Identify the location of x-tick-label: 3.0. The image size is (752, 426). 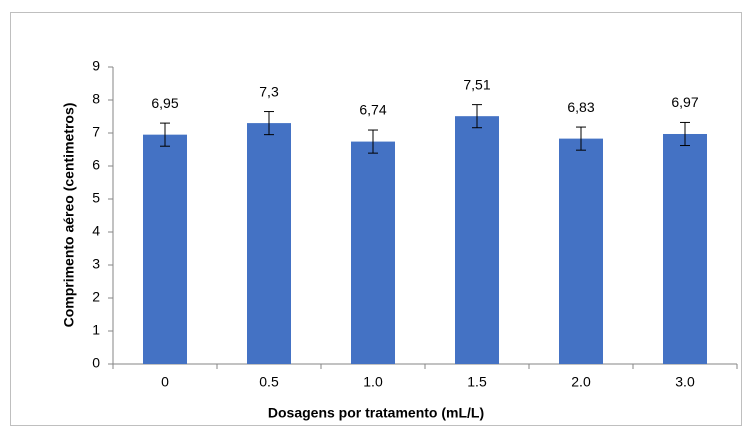
(685, 382).